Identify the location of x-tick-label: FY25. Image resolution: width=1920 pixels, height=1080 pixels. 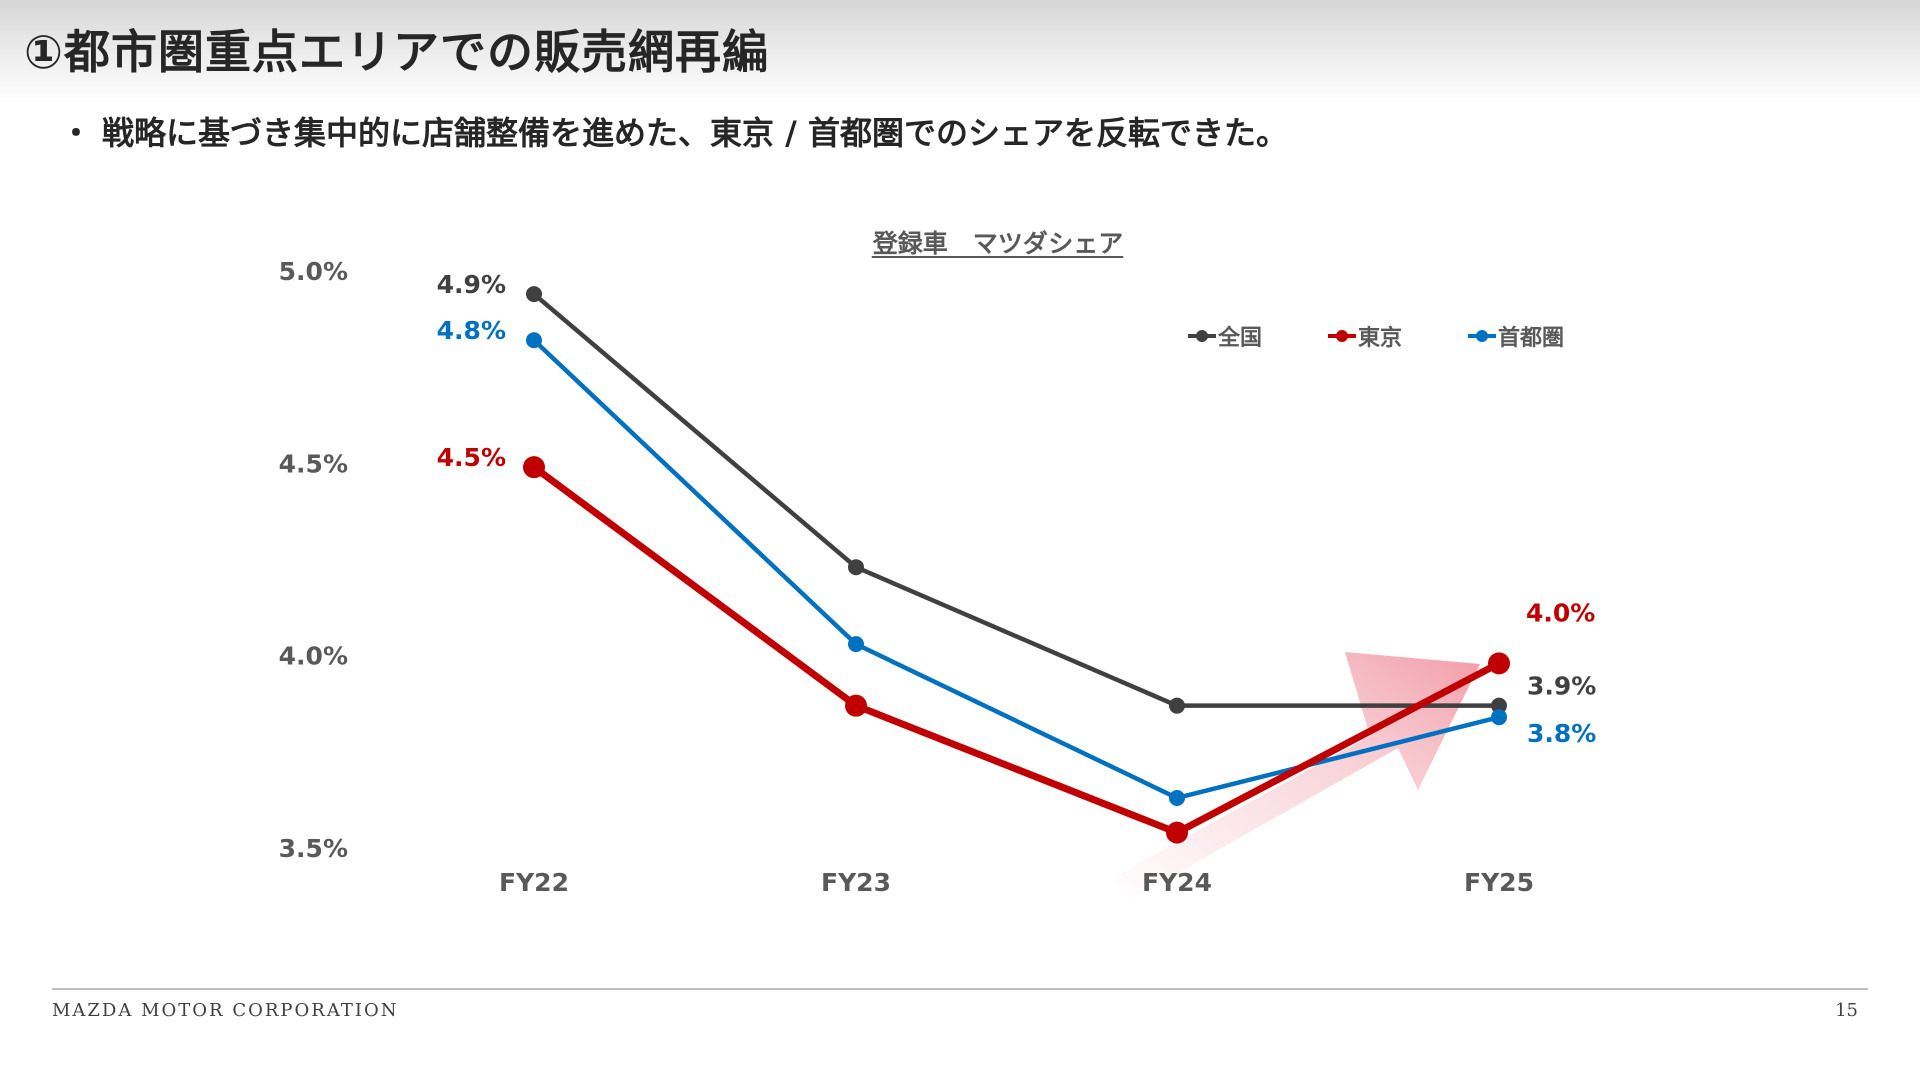
(1499, 882).